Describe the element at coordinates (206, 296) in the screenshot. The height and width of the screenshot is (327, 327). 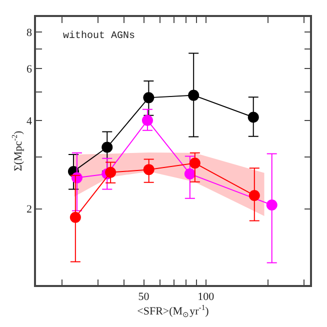
I see `x-tick-label: 100` at that location.